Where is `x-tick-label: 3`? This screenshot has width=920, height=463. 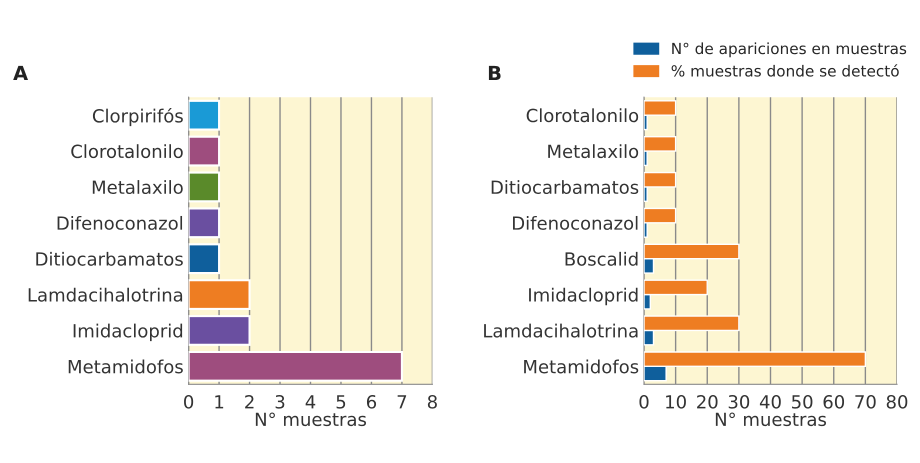 x-tick-label: 3 is located at coordinates (280, 402).